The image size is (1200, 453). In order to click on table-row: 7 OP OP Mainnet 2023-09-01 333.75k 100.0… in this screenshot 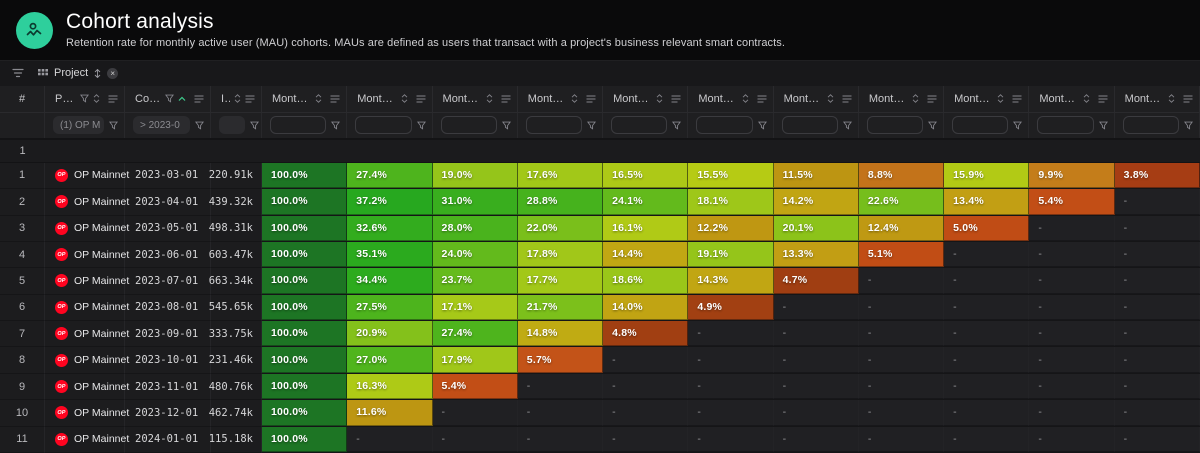, I will do `click(600, 334)`.